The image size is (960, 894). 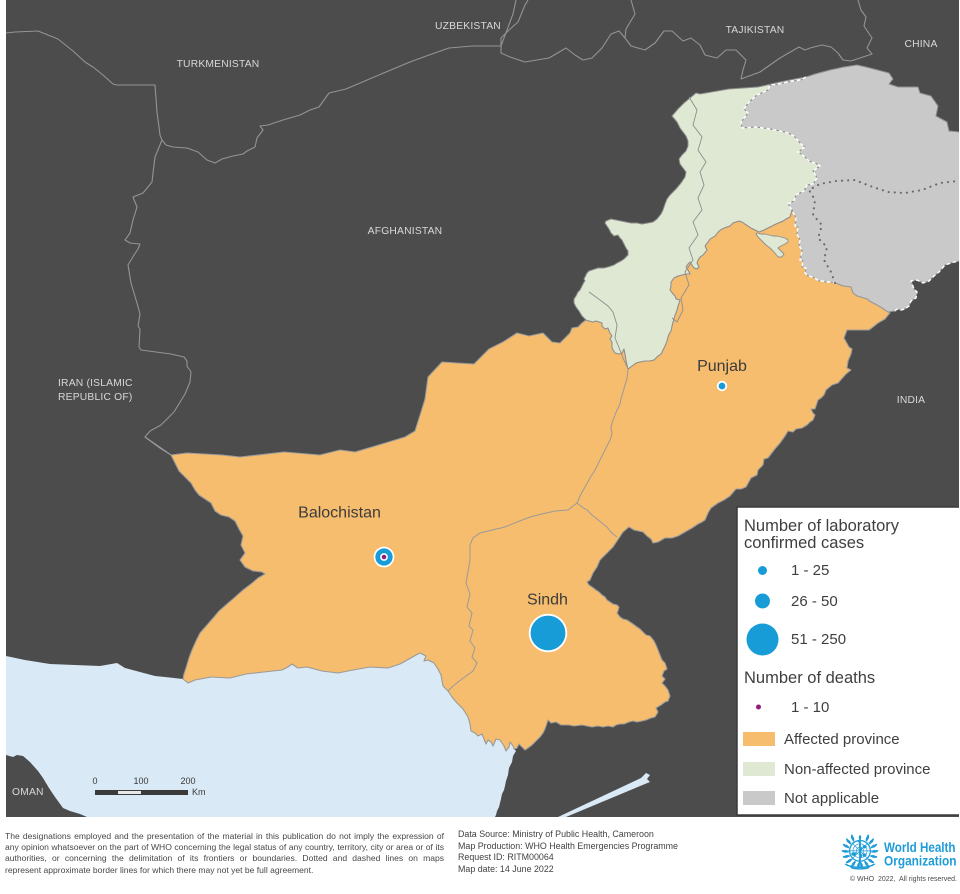 What do you see at coordinates (920, 861) in the screenshot?
I see `svg-text: Organization` at bounding box center [920, 861].